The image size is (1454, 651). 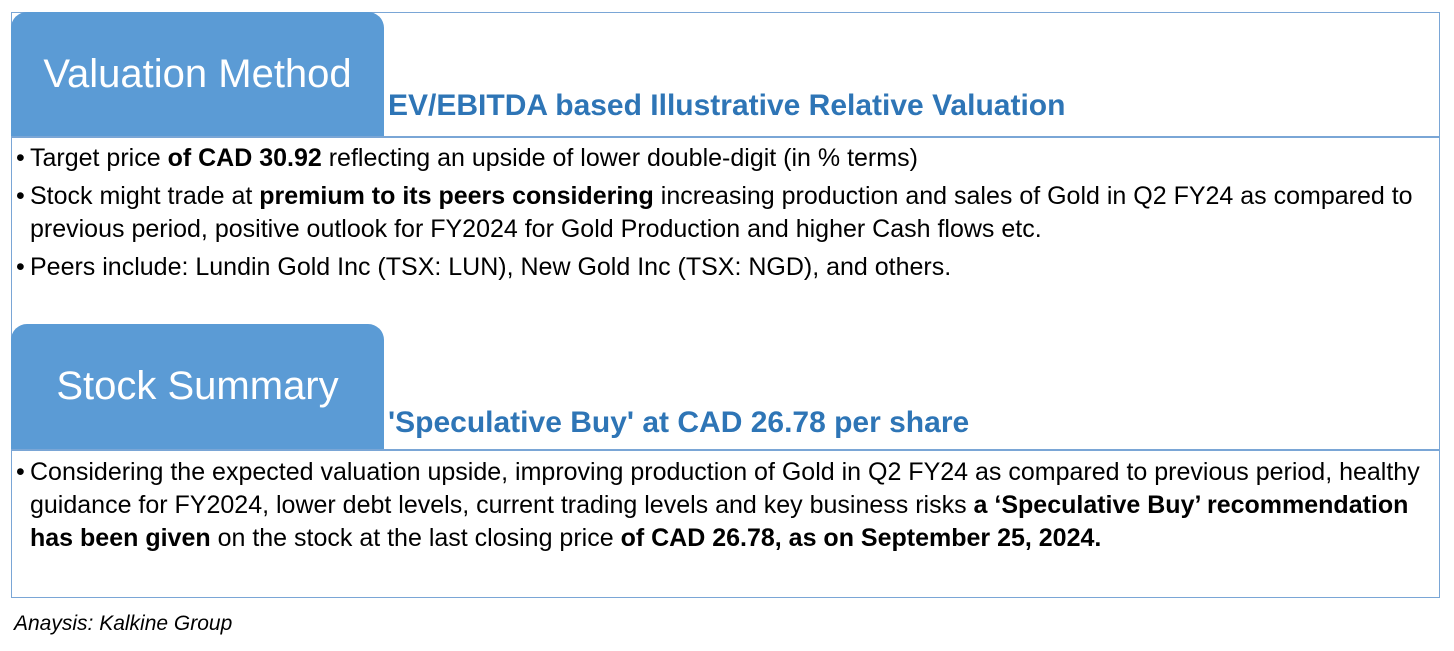 I want to click on valuation-method-title: Valuation Method, so click(x=197, y=73).